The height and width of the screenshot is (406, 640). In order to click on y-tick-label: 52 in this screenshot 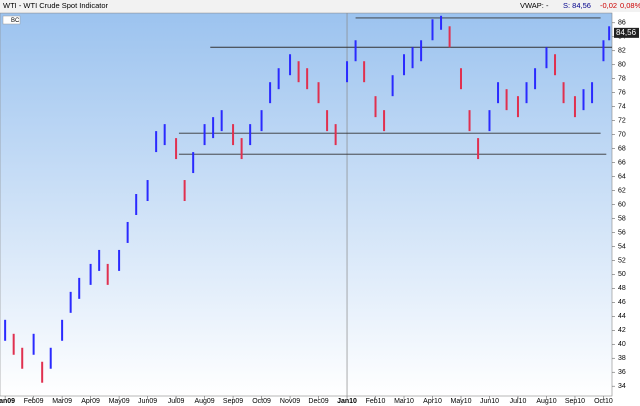, I will do `click(622, 260)`.